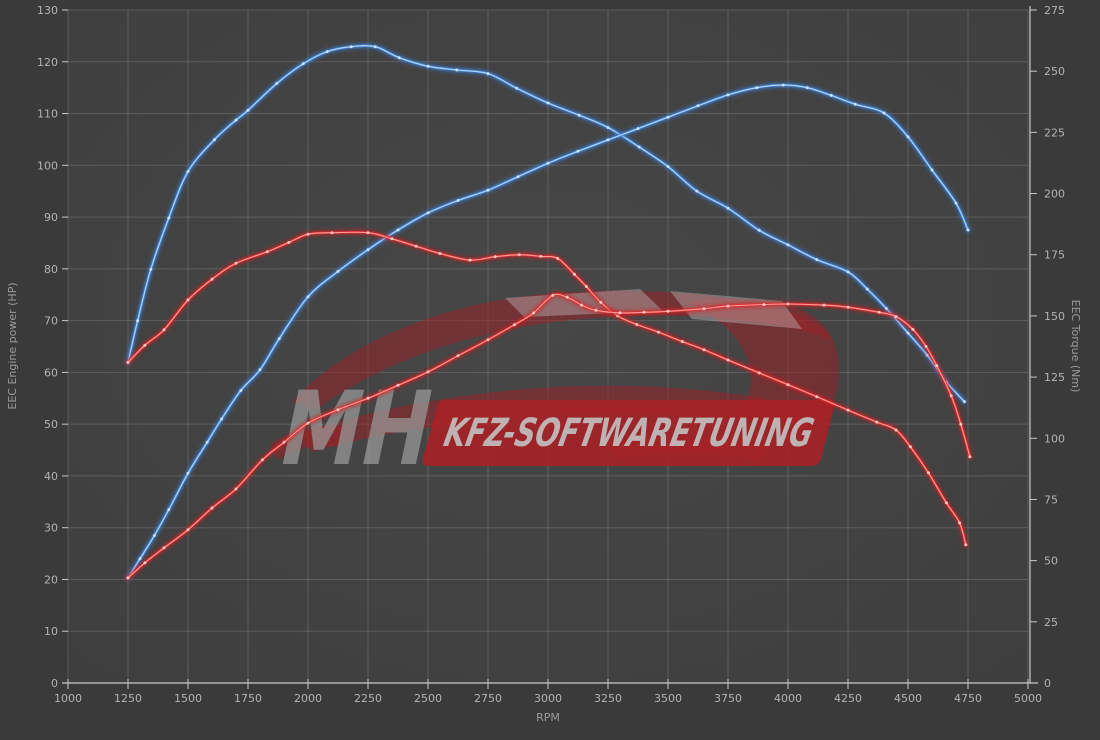  Describe the element at coordinates (1054, 255) in the screenshot. I see `y-right-tick-label: 175` at that location.